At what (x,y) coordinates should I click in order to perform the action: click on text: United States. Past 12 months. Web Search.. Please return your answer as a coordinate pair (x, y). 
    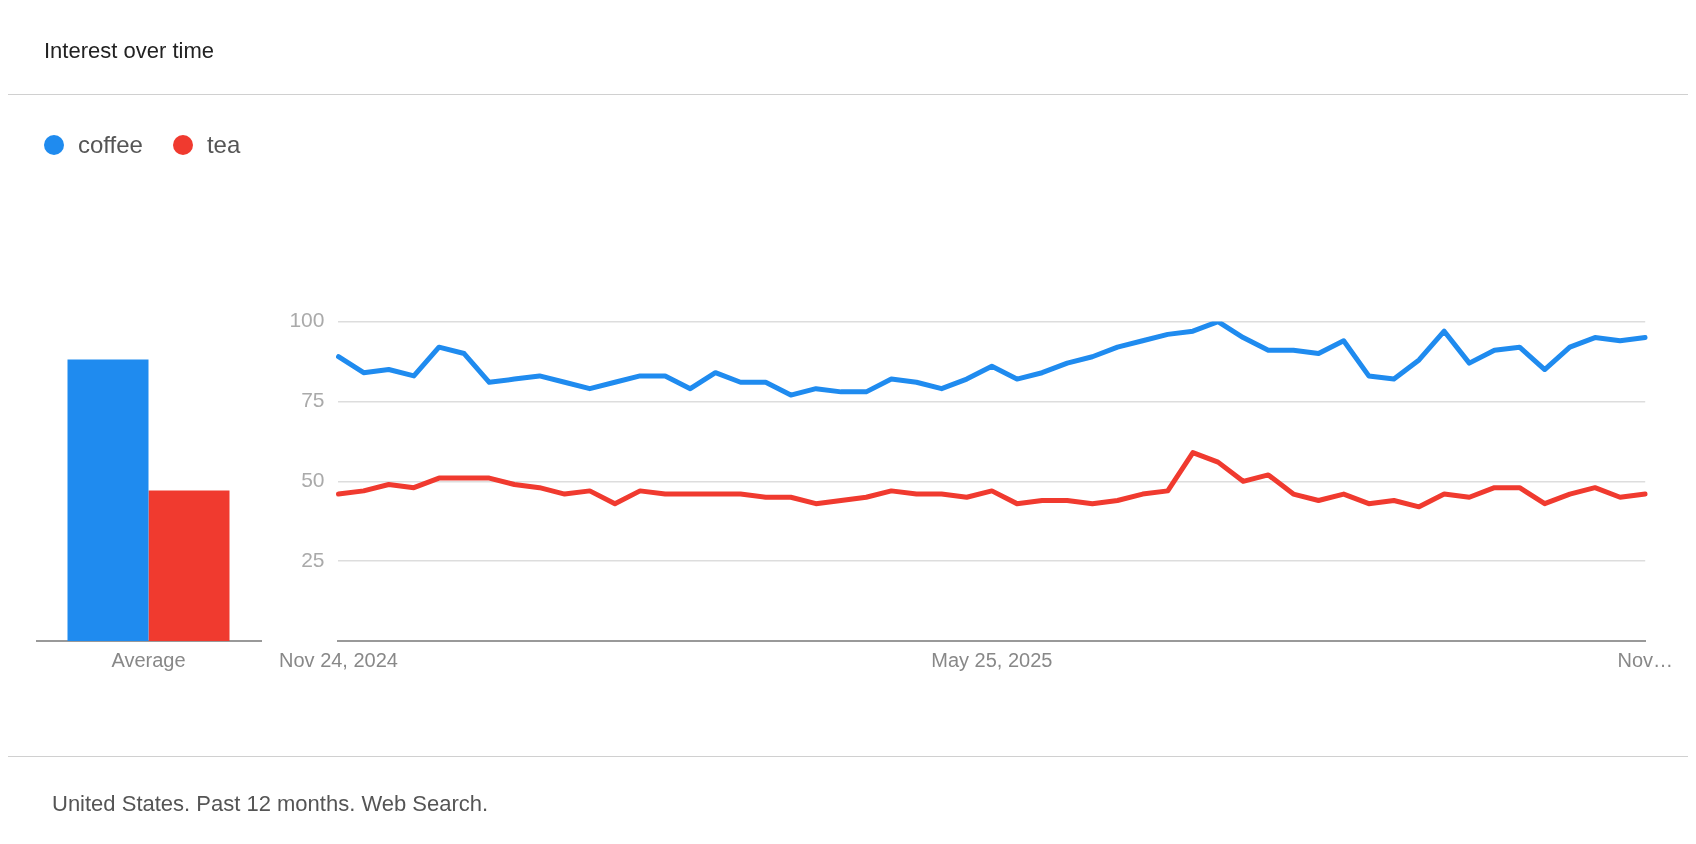
    Looking at the image, I should click on (848, 787).